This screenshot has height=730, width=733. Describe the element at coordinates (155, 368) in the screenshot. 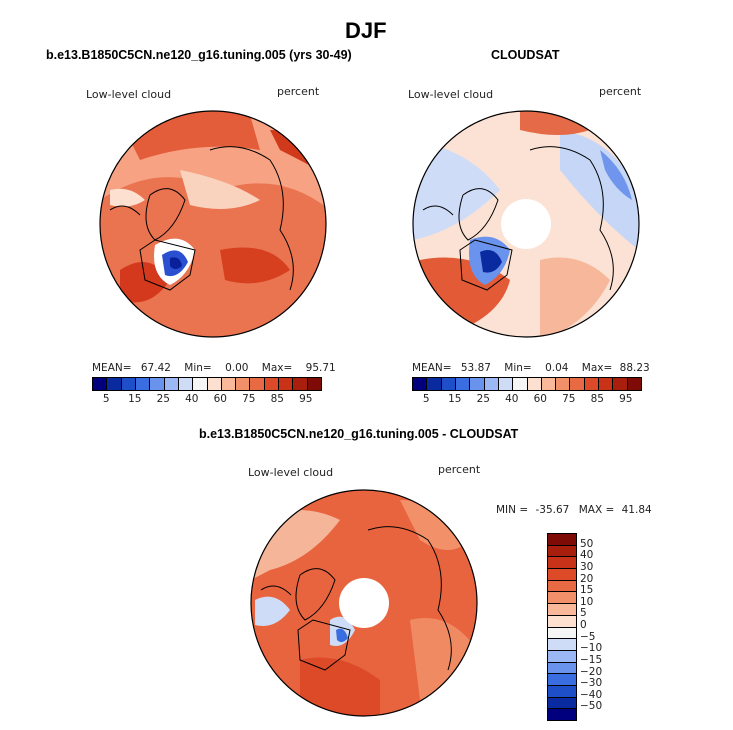

I see `panel-model-mean-value: 67.42` at that location.